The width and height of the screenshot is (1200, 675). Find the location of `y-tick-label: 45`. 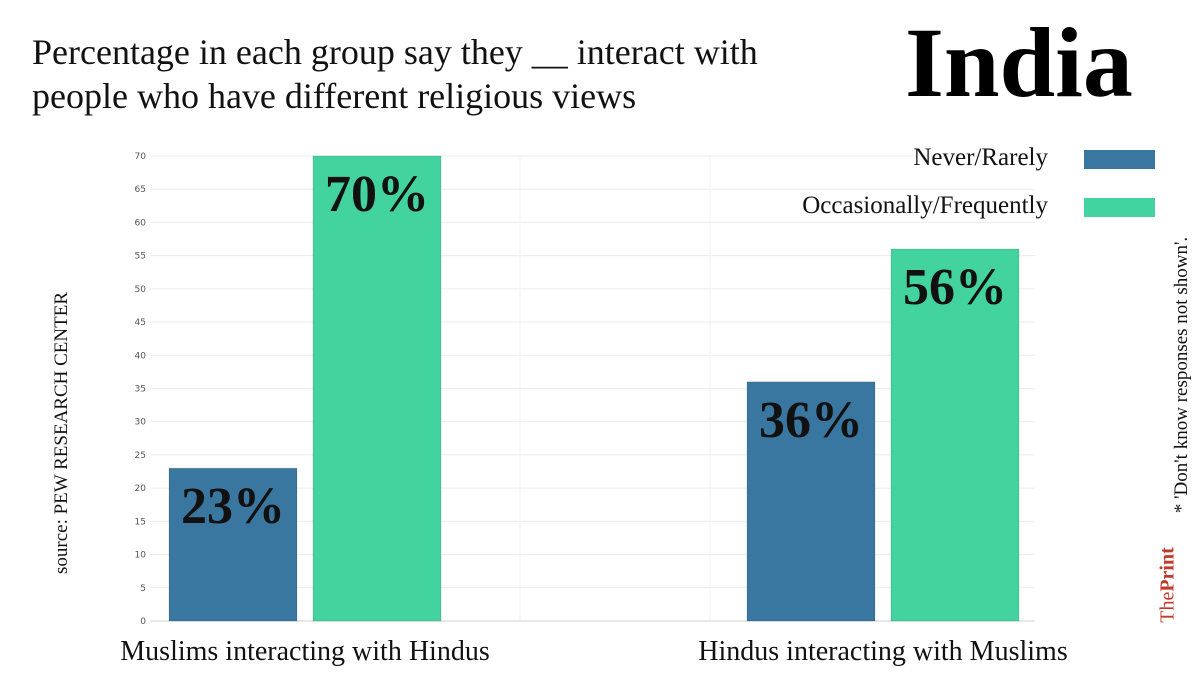

y-tick-label: 45 is located at coordinates (140, 323).